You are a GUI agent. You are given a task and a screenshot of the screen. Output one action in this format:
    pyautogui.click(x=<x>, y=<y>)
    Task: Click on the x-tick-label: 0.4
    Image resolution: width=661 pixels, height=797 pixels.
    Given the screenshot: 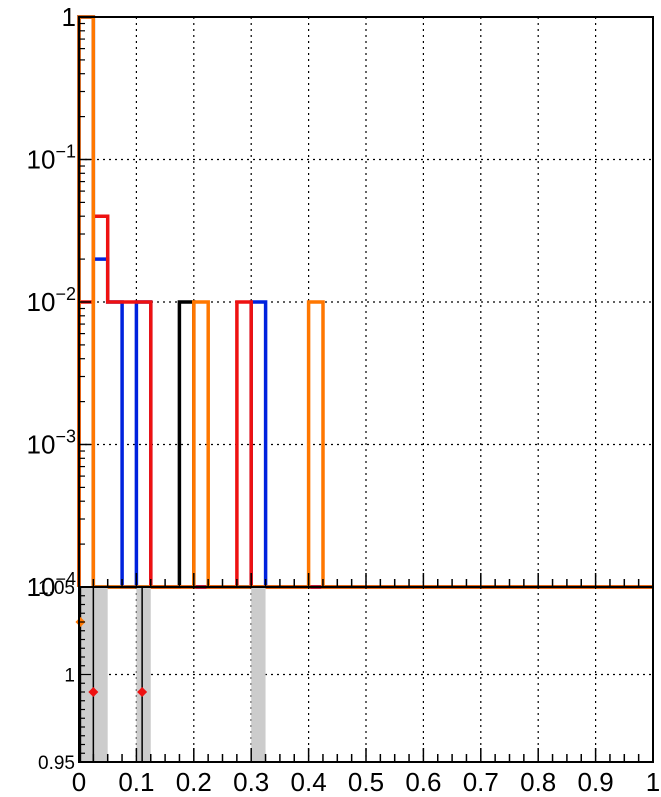 What is the action you would take?
    pyautogui.click(x=309, y=782)
    